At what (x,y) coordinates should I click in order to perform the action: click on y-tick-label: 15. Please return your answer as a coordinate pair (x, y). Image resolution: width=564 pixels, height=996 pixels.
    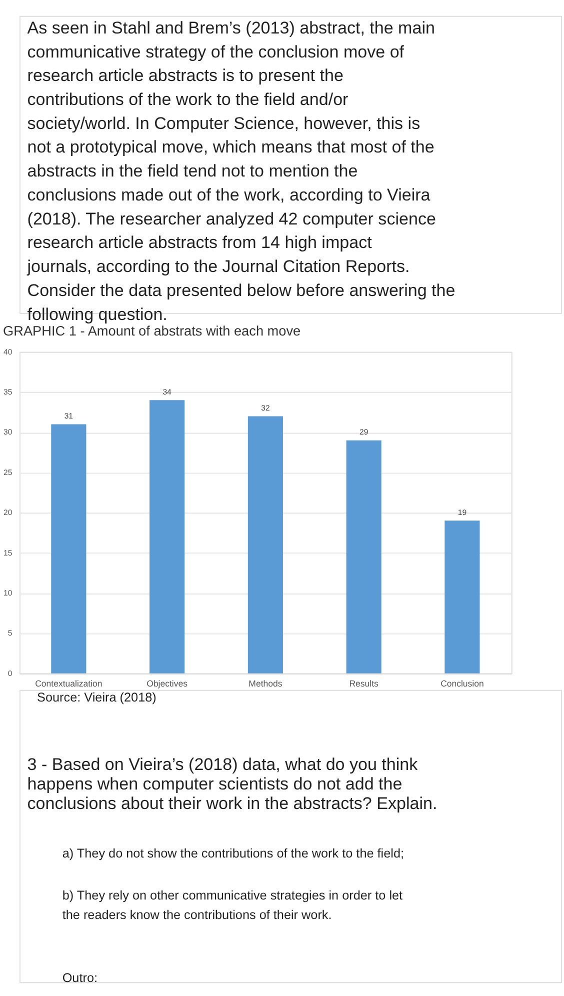
    Looking at the image, I should click on (8, 553).